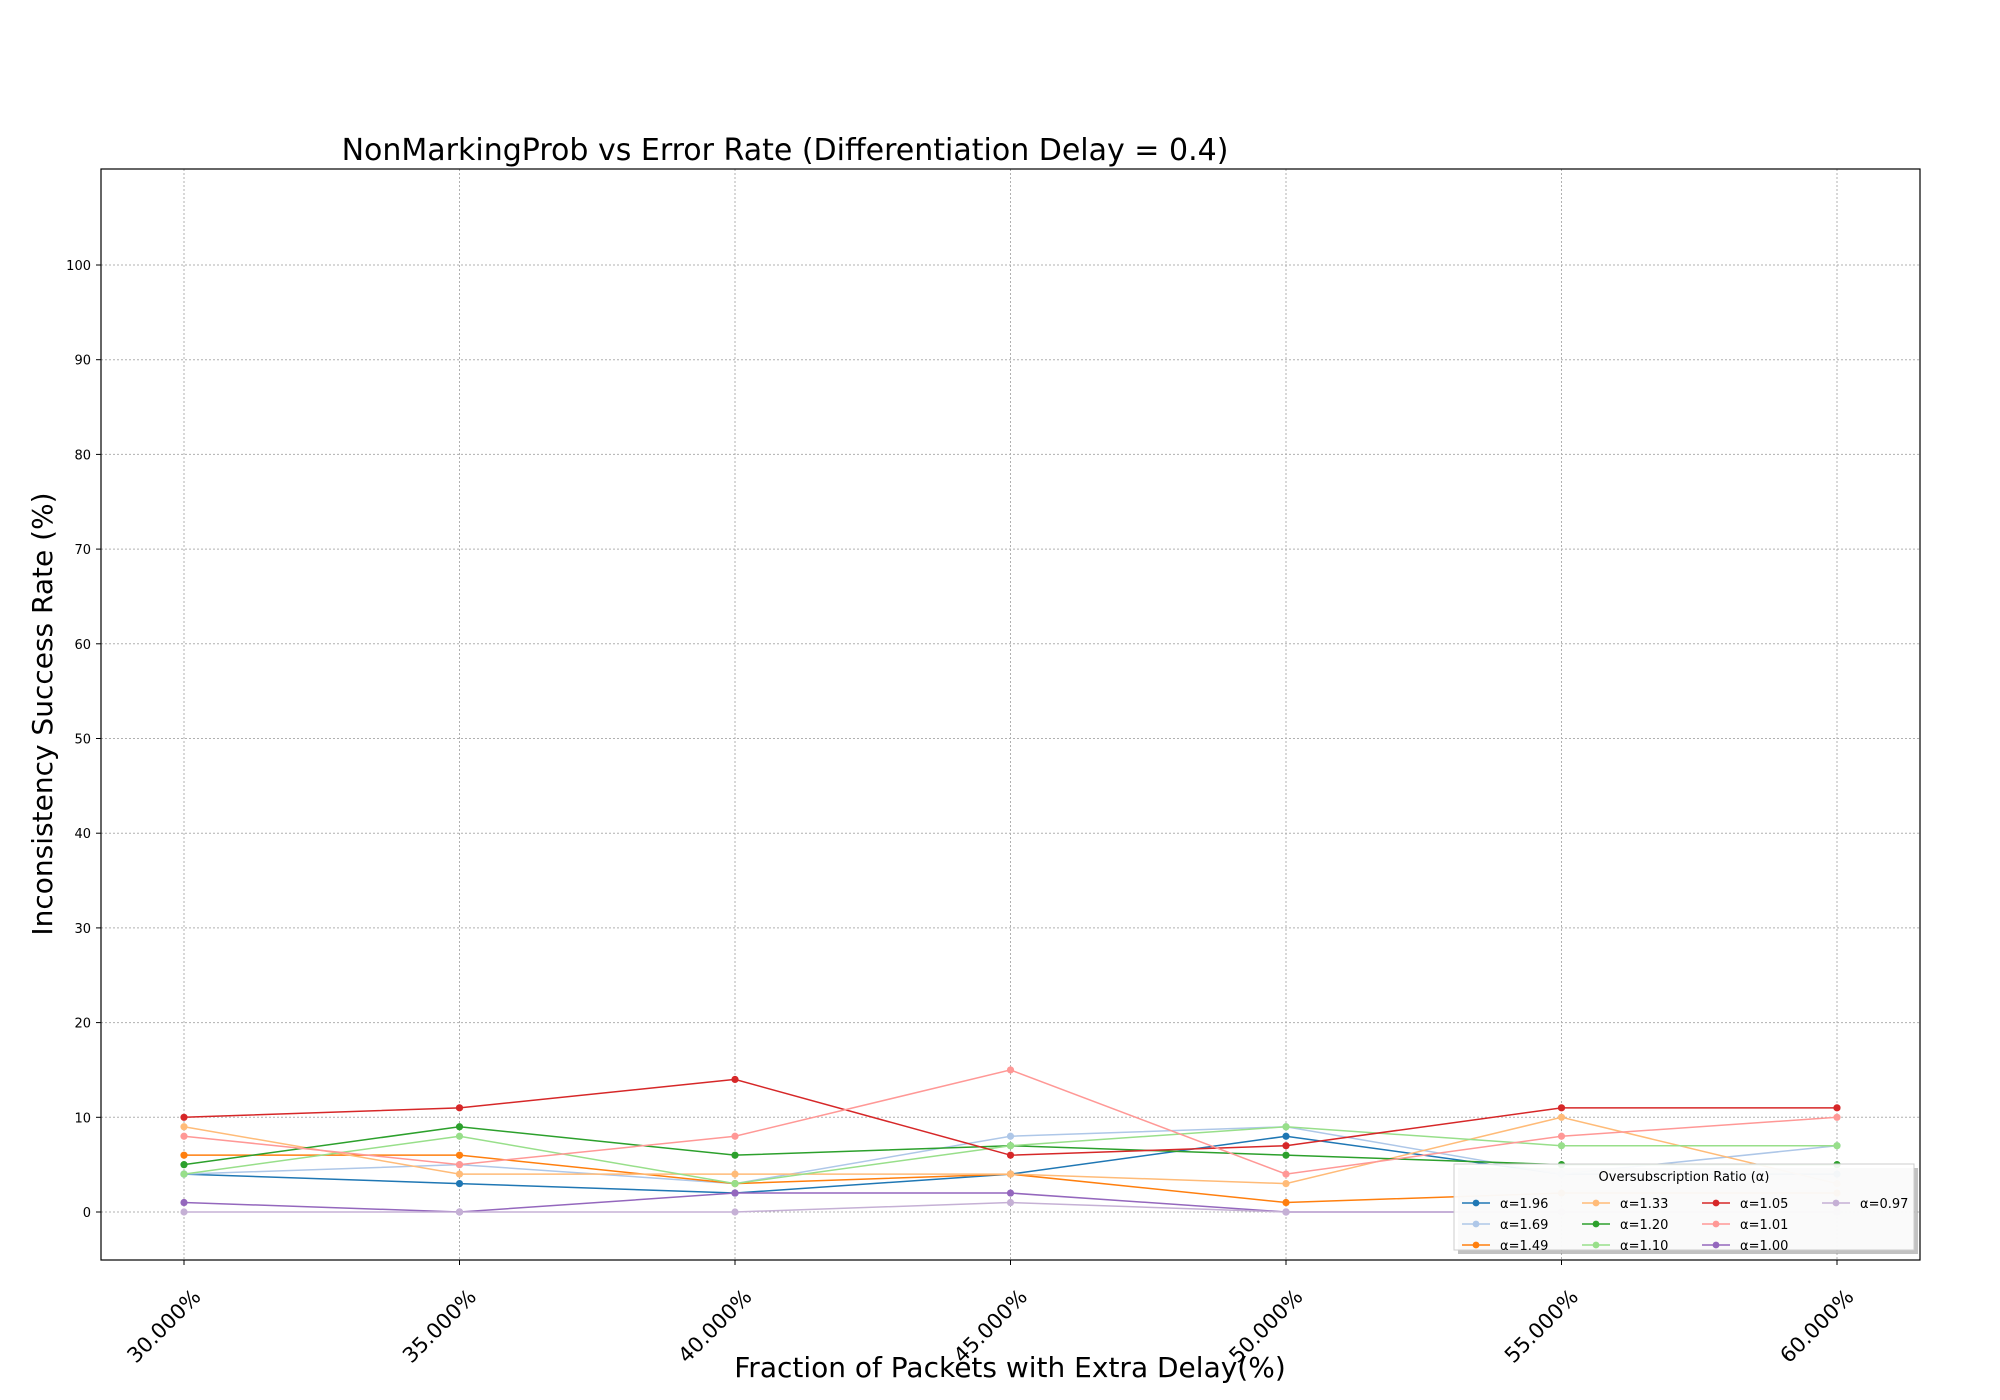 Image resolution: width=2000 pixels, height=1400 pixels. What do you see at coordinates (1524, 1246) in the screenshot?
I see `legend-label: α=1.49` at bounding box center [1524, 1246].